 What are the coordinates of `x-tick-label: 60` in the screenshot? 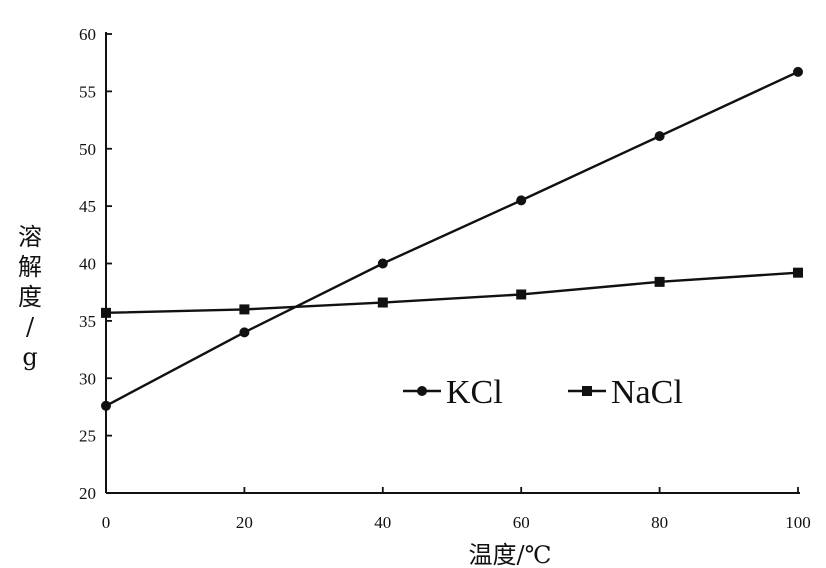 It's located at (521, 522).